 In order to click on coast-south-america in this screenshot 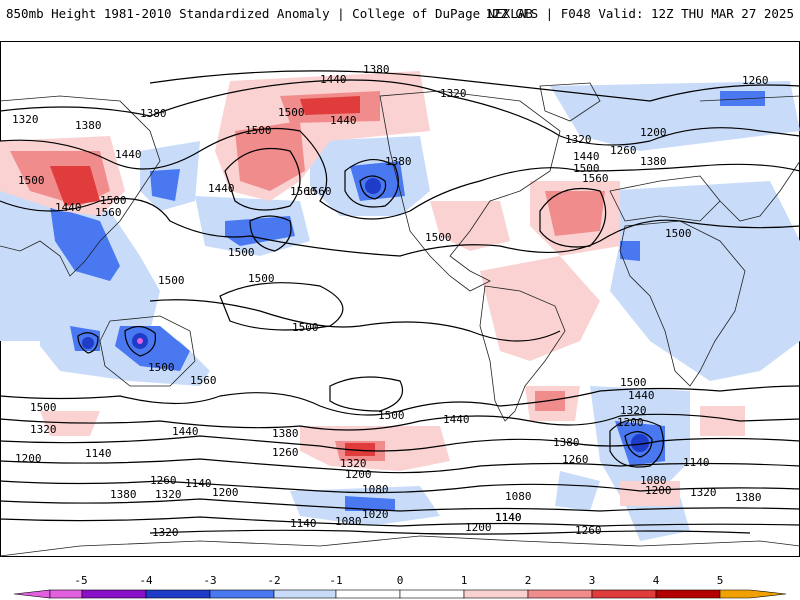, I will do `click(522, 353)`.